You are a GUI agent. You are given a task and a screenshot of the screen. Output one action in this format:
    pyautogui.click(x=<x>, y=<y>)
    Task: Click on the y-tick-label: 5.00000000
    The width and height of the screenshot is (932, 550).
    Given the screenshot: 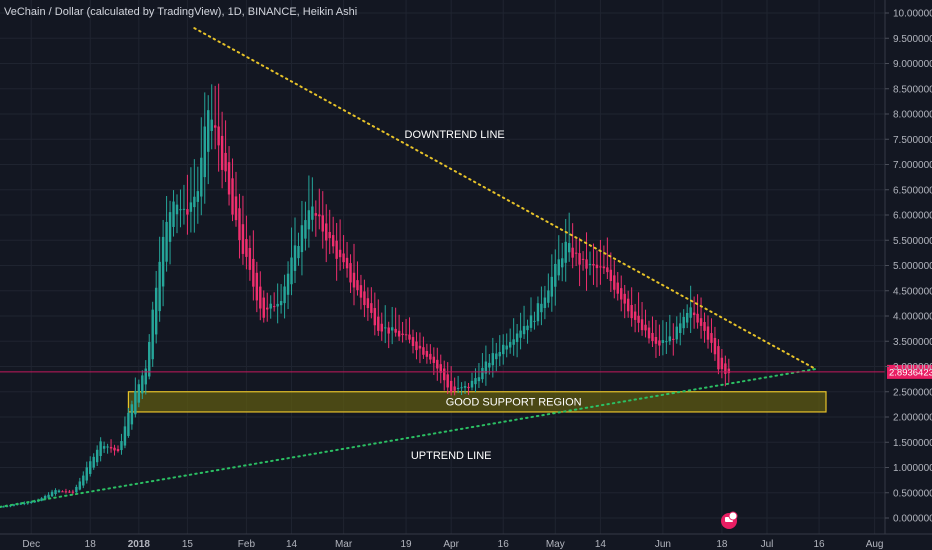 What is the action you would take?
    pyautogui.click(x=912, y=266)
    